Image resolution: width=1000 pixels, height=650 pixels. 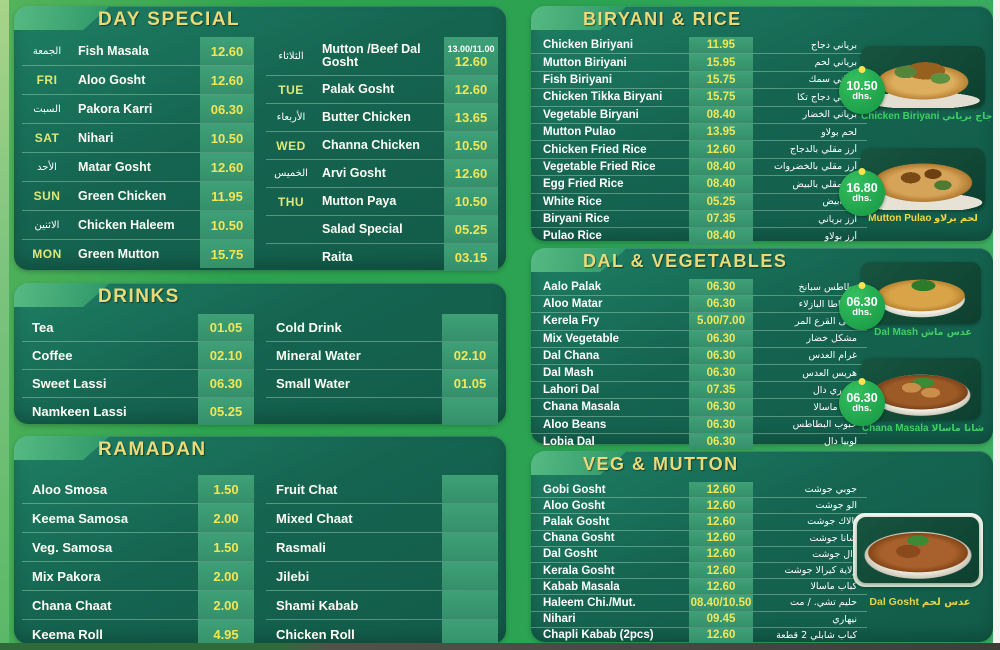 What do you see at coordinates (816, 635) in the screenshot?
I see `dish-name-arabic: كباب شابلي 2 قطعة` at bounding box center [816, 635].